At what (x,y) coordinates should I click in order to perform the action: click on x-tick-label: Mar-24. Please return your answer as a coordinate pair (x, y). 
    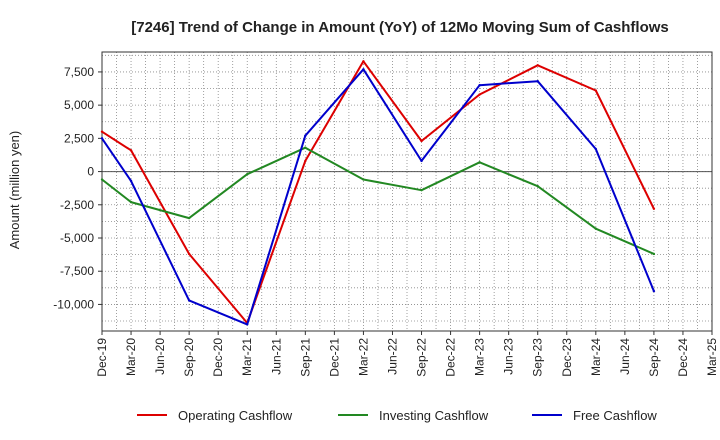
    Looking at the image, I should click on (596, 357).